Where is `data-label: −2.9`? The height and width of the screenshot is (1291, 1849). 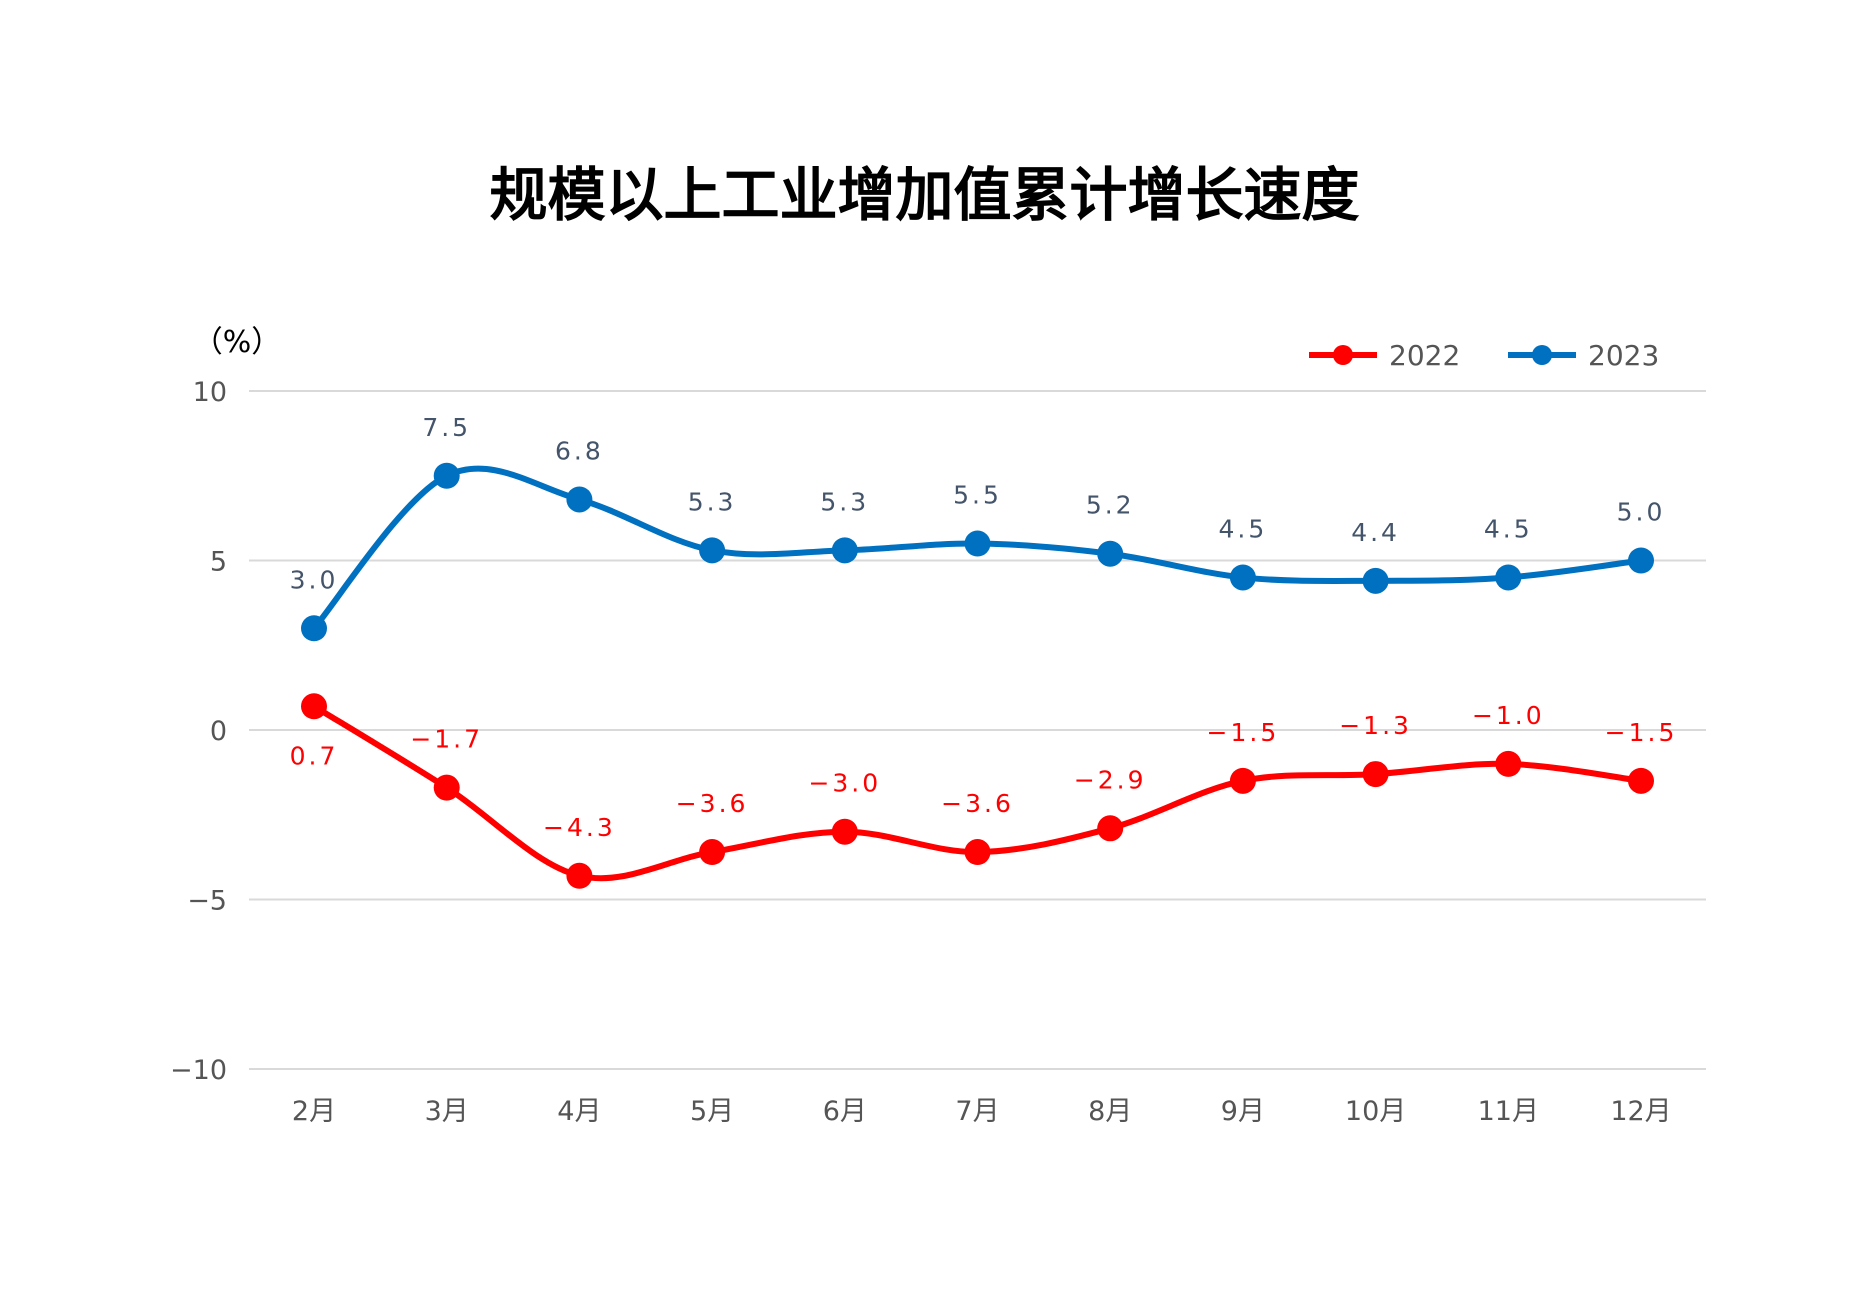 data-label: −2.9 is located at coordinates (1110, 779).